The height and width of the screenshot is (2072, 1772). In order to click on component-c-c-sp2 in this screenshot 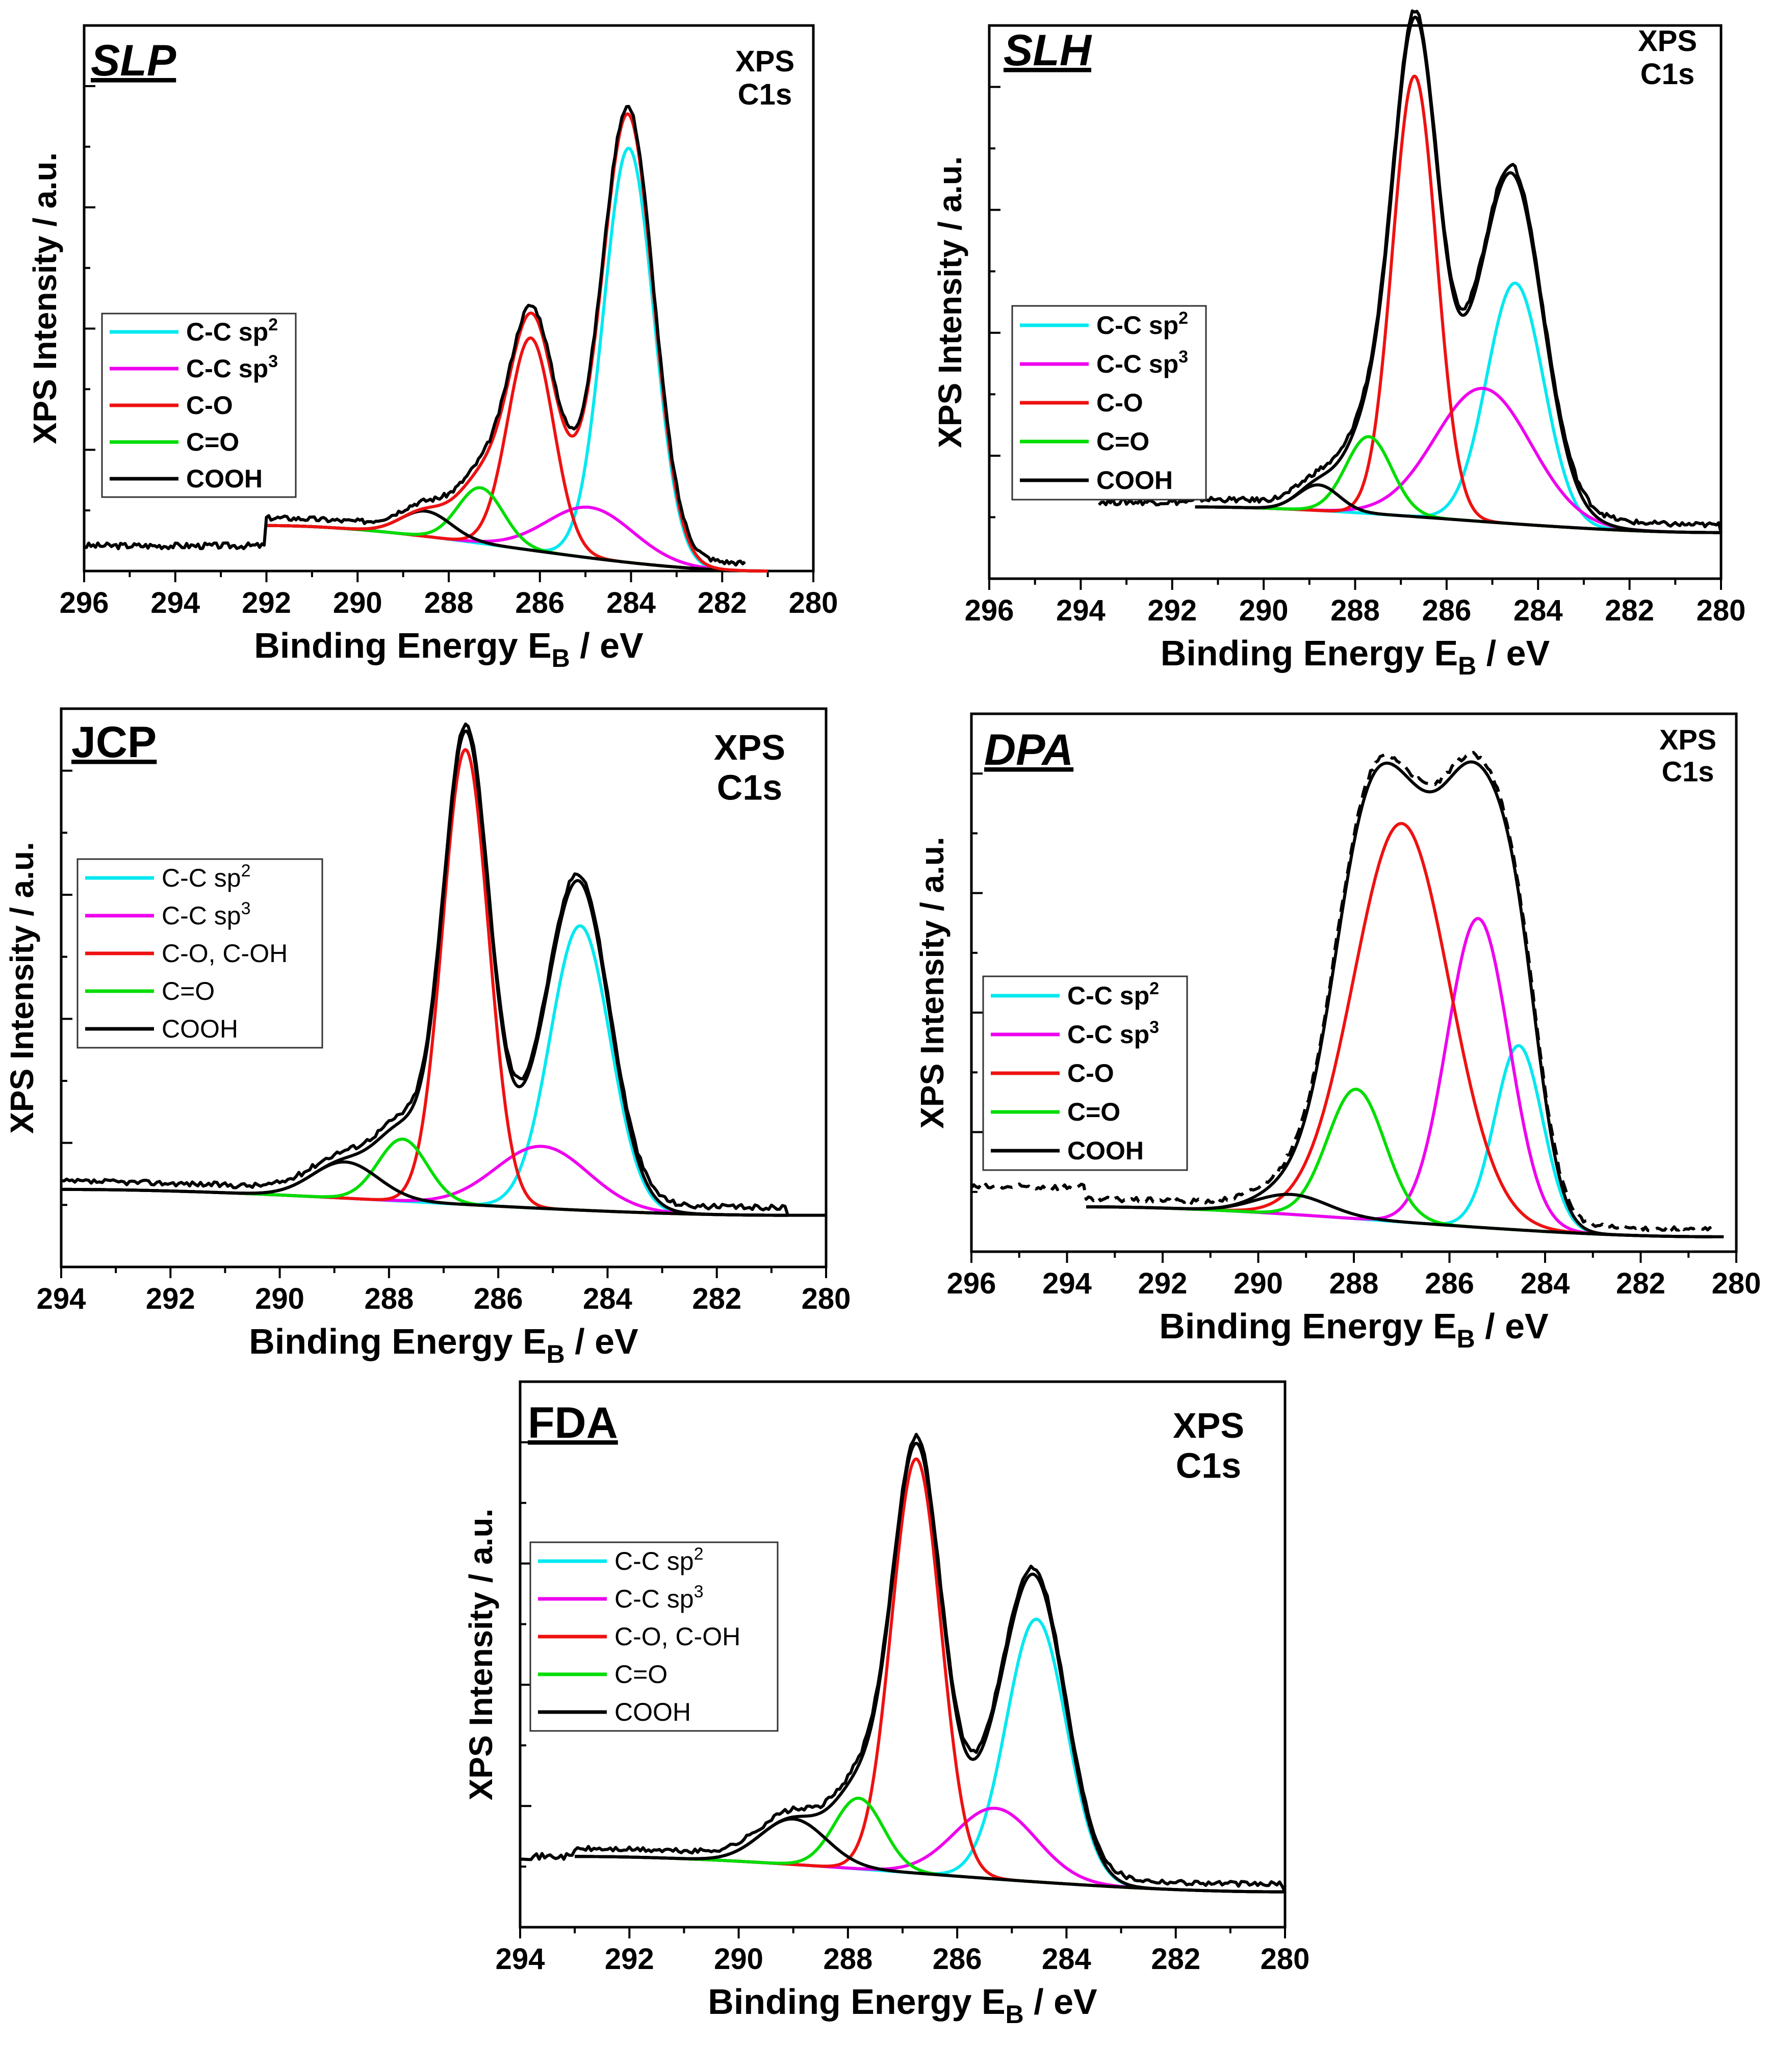, I will do `click(517, 359)`.